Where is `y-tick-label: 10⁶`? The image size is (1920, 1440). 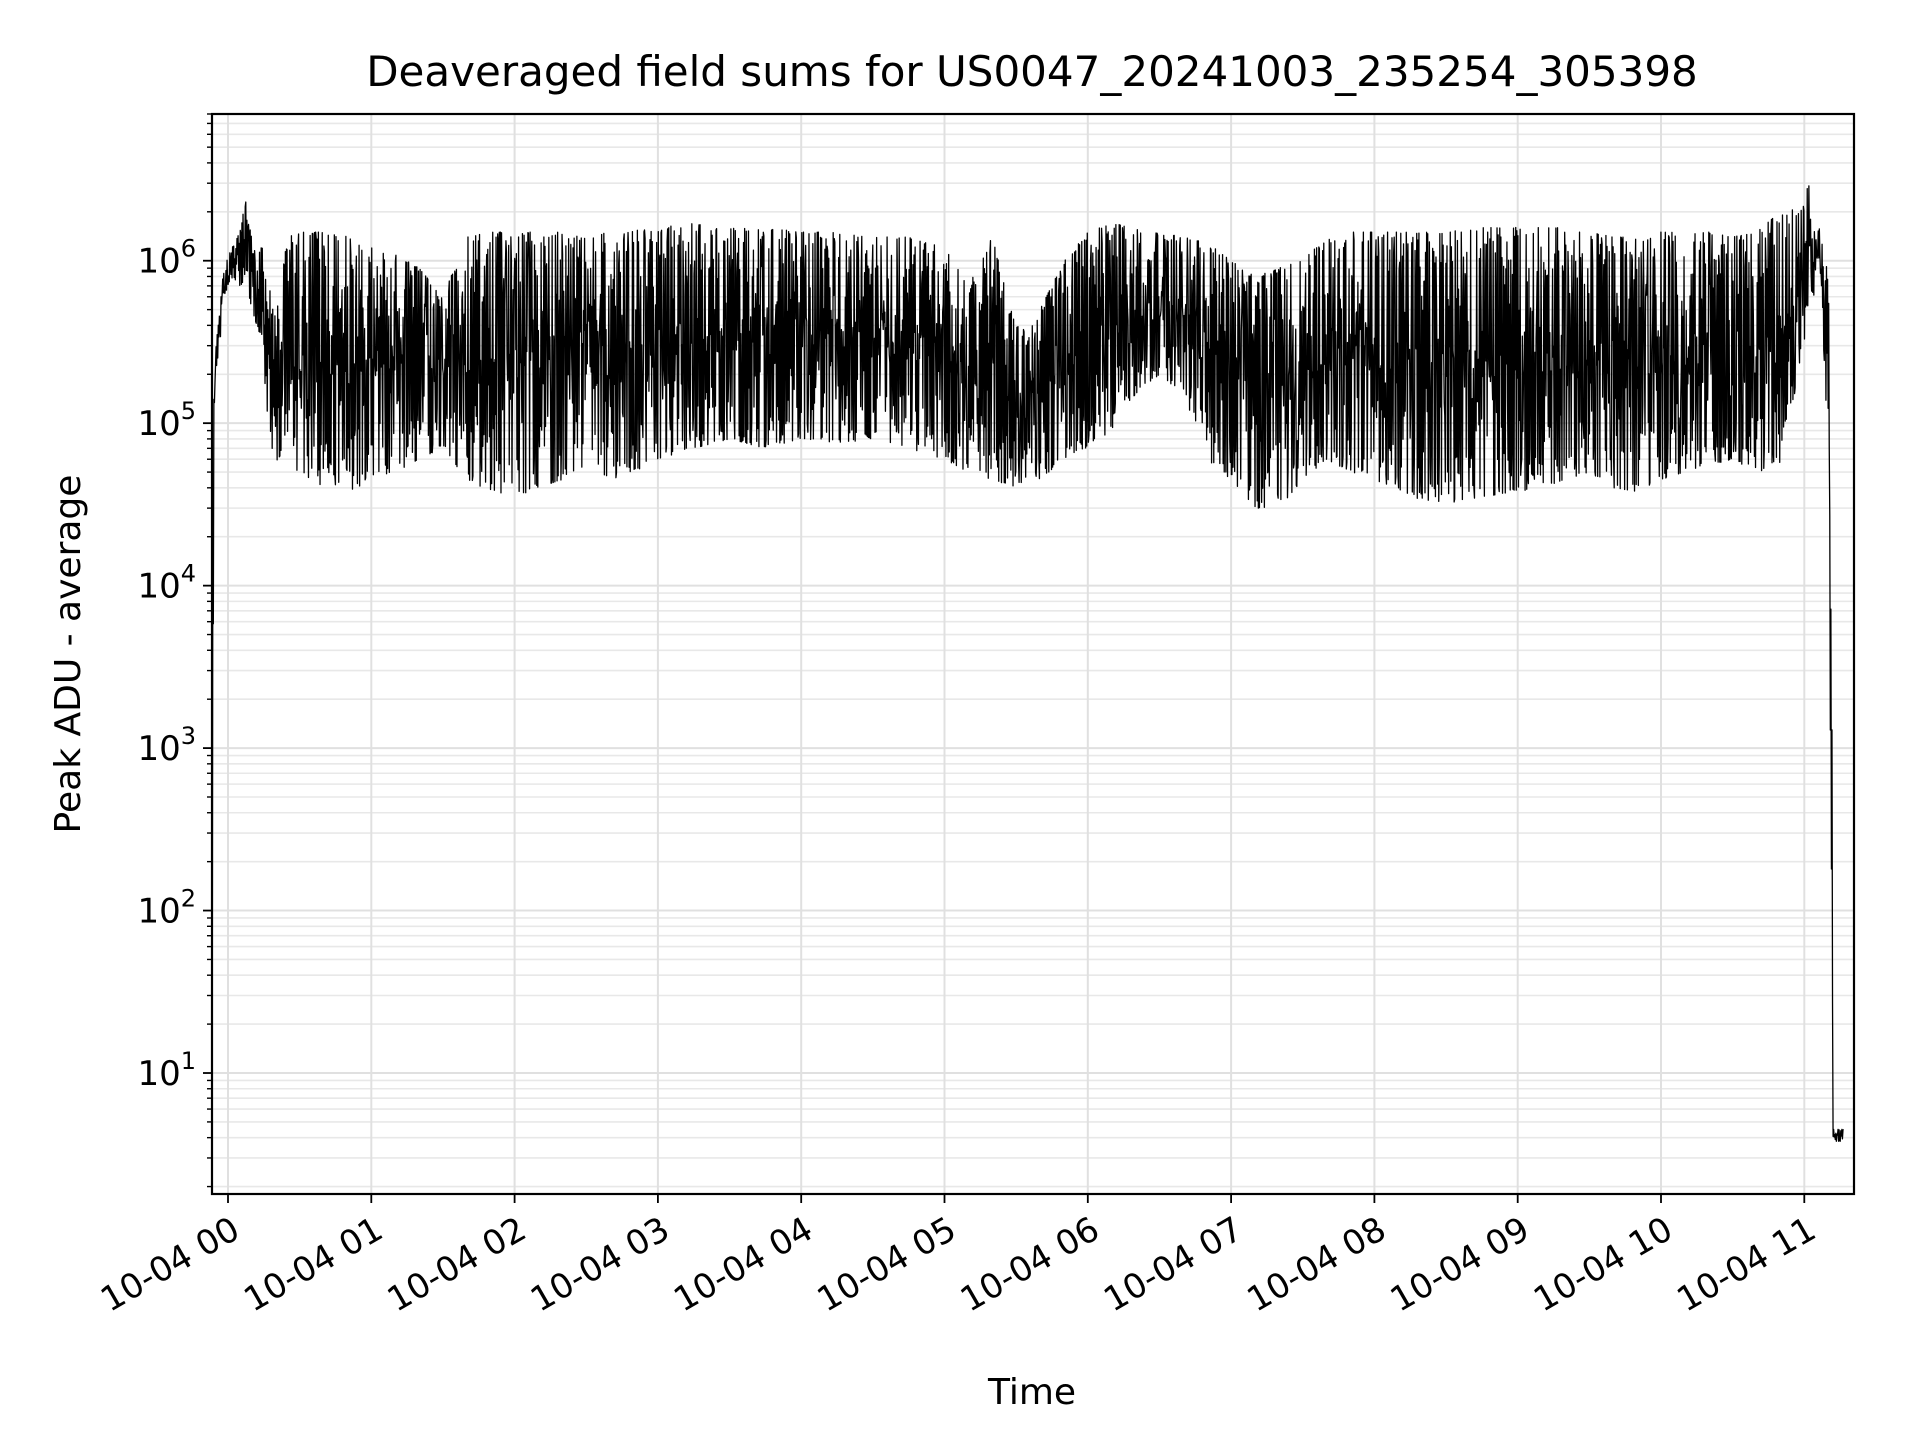
y-tick-label: 10⁶ is located at coordinates (166, 258).